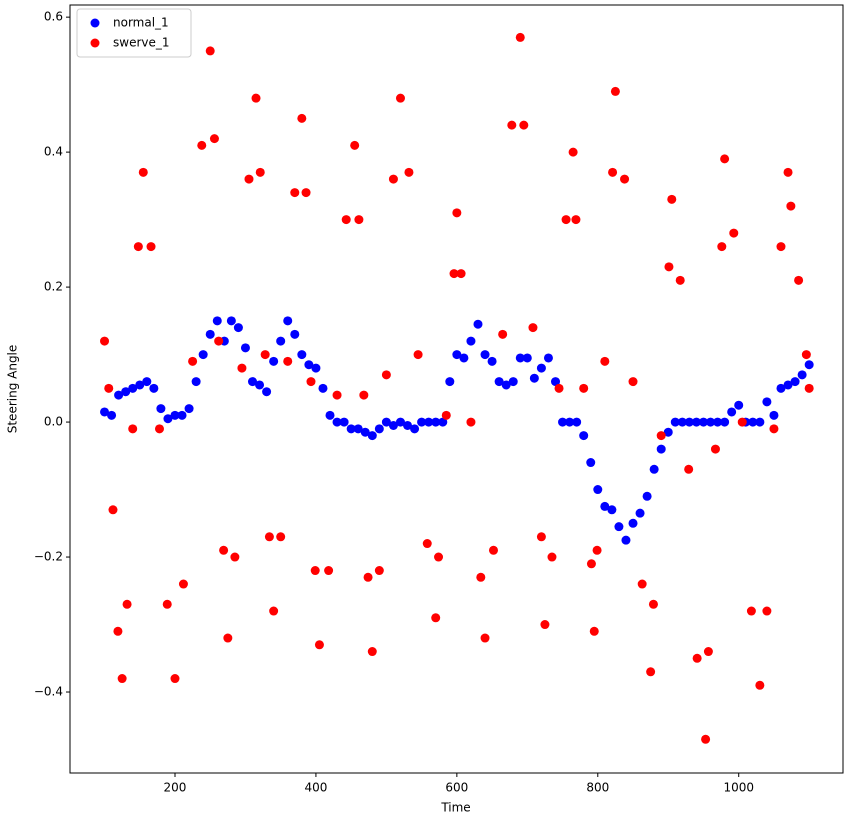 The height and width of the screenshot is (823, 851). I want to click on legend-label: normal_1, so click(141, 23).